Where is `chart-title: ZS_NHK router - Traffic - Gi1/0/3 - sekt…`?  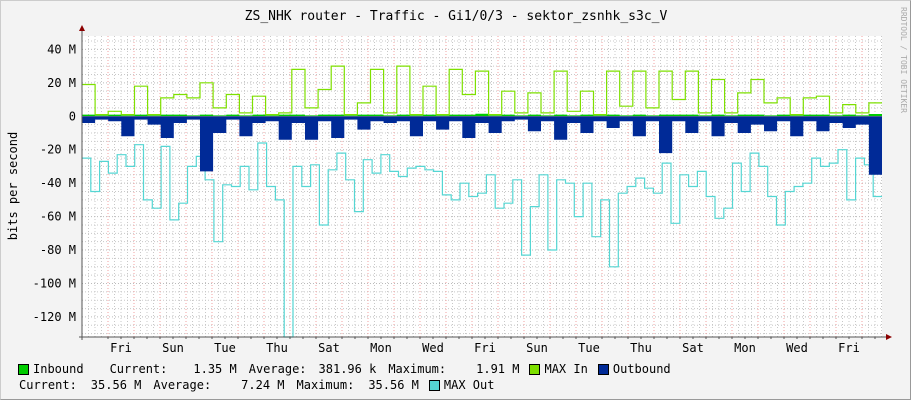 chart-title: ZS_NHK router - Traffic - Gi1/0/3 - sekt… is located at coordinates (456, 16).